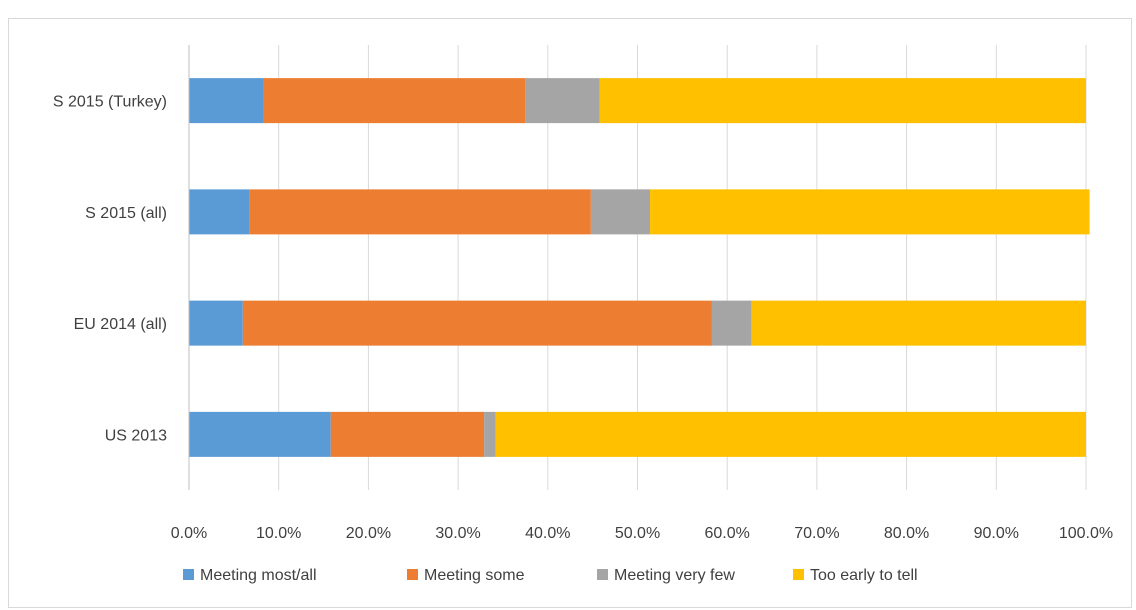  What do you see at coordinates (996, 533) in the screenshot?
I see `x-tick-label: 90.0%` at bounding box center [996, 533].